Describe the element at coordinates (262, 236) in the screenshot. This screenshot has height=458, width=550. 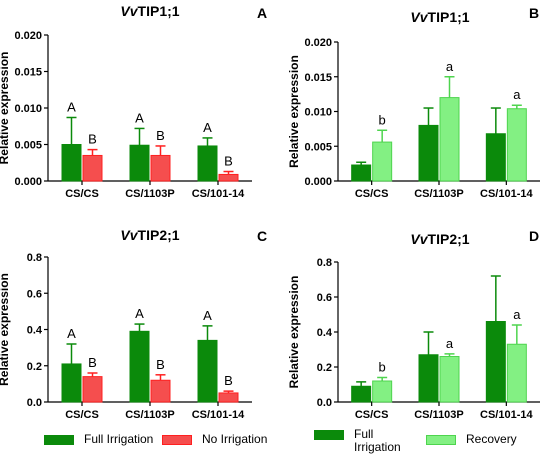
I see `panel-letter: C` at that location.